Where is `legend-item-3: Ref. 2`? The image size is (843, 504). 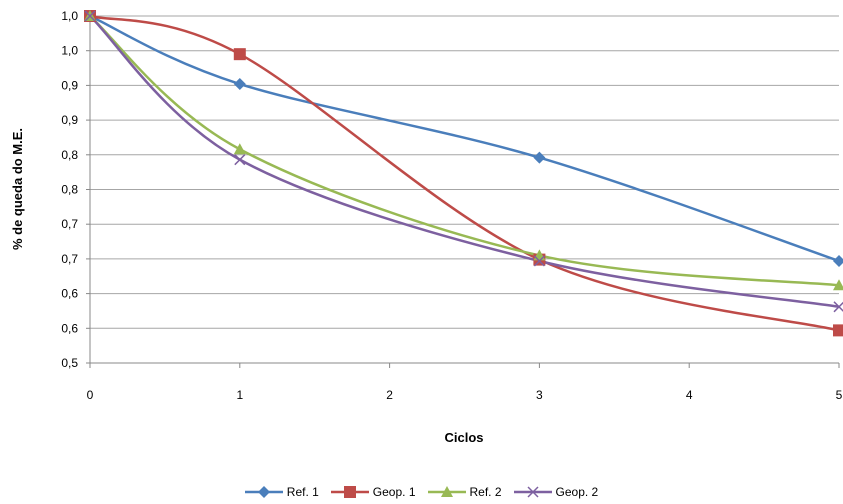
legend-item-3: Ref. 2 is located at coordinates (464, 492).